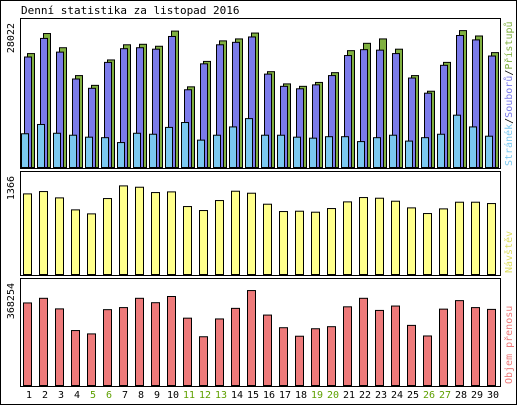 This screenshot has height=410, width=517. Describe the element at coordinates (173, 395) in the screenshot. I see `x-tick-label-day-10: 10` at that location.